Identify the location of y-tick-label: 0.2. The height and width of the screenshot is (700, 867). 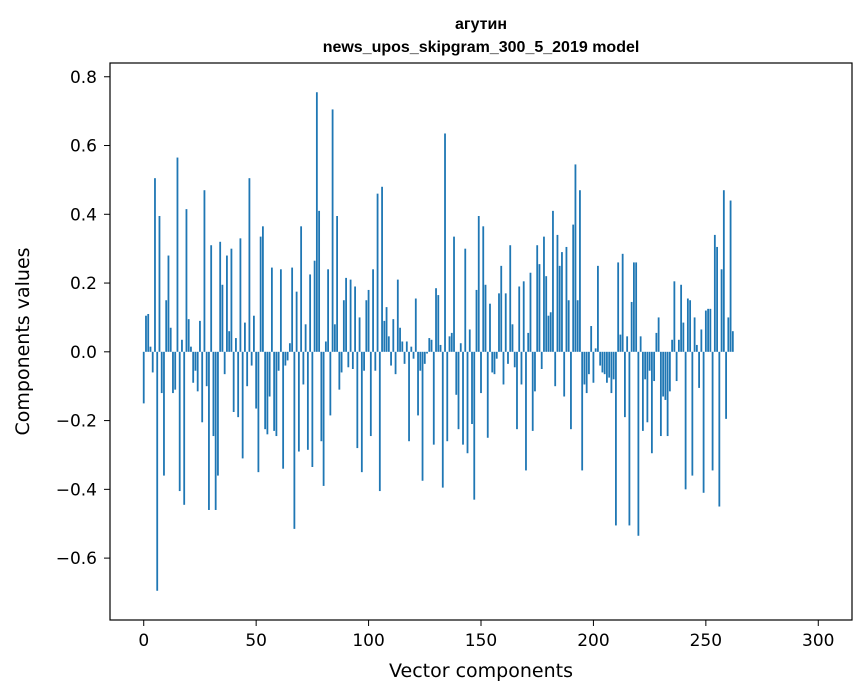
(83, 284).